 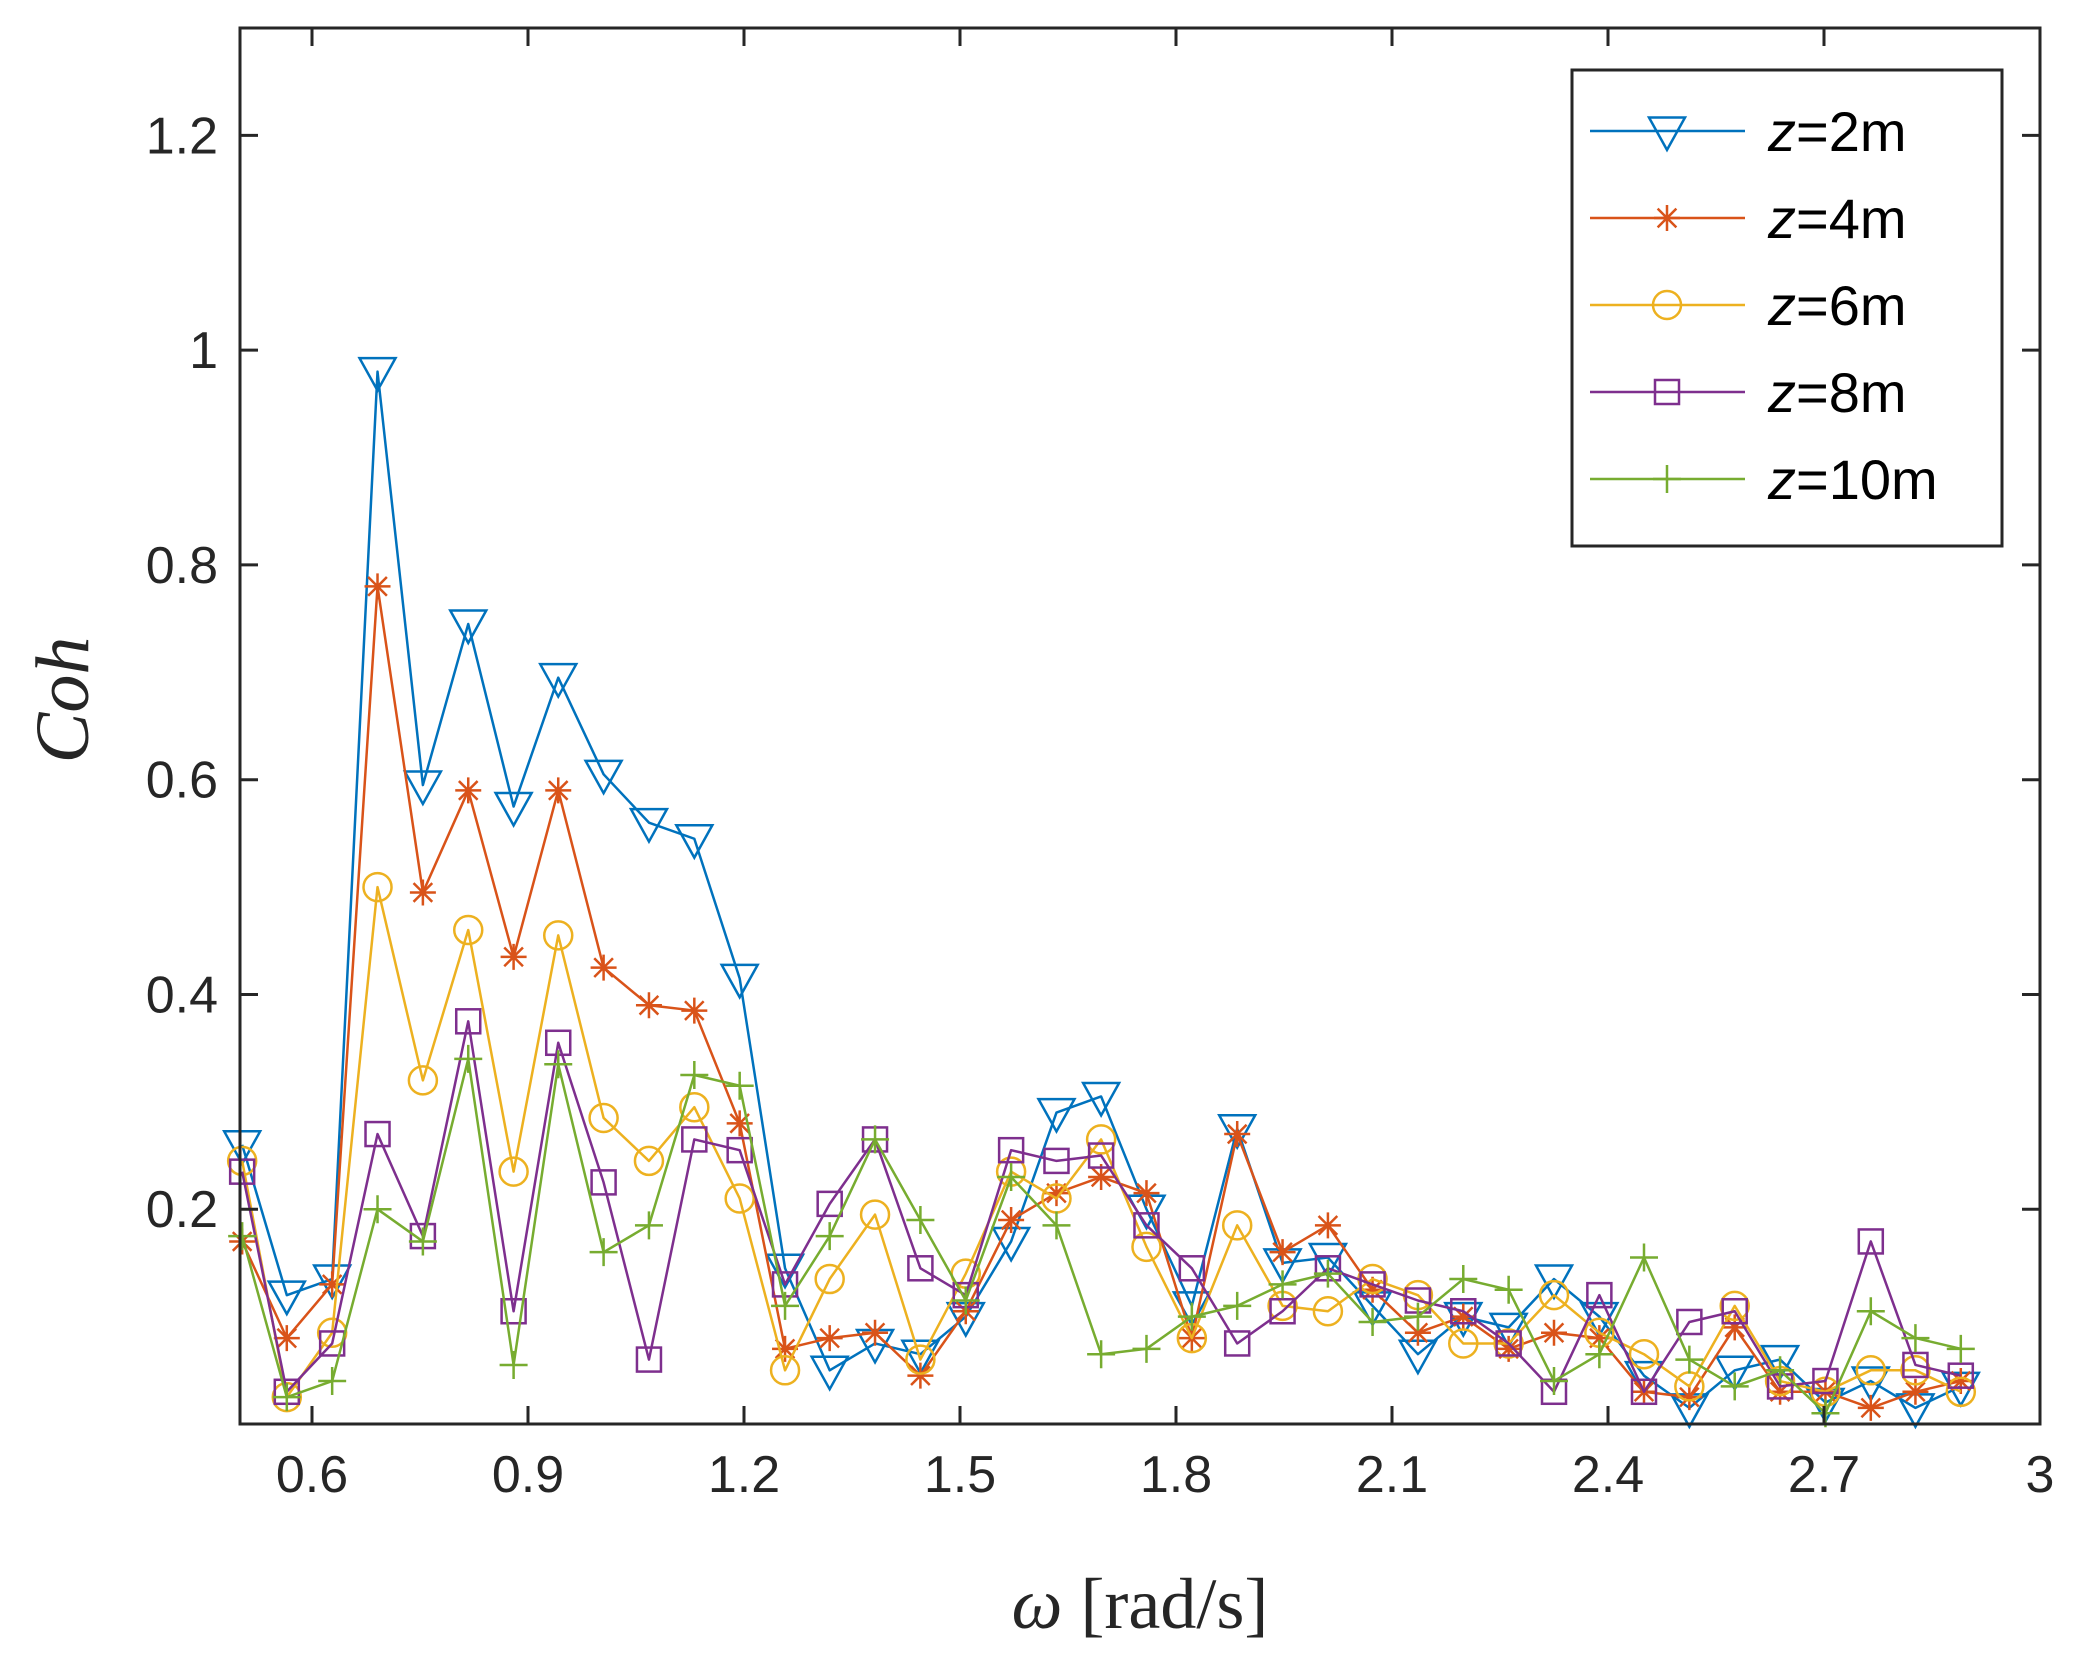 I want to click on legend-label: z=4m, so click(x=1837, y=218).